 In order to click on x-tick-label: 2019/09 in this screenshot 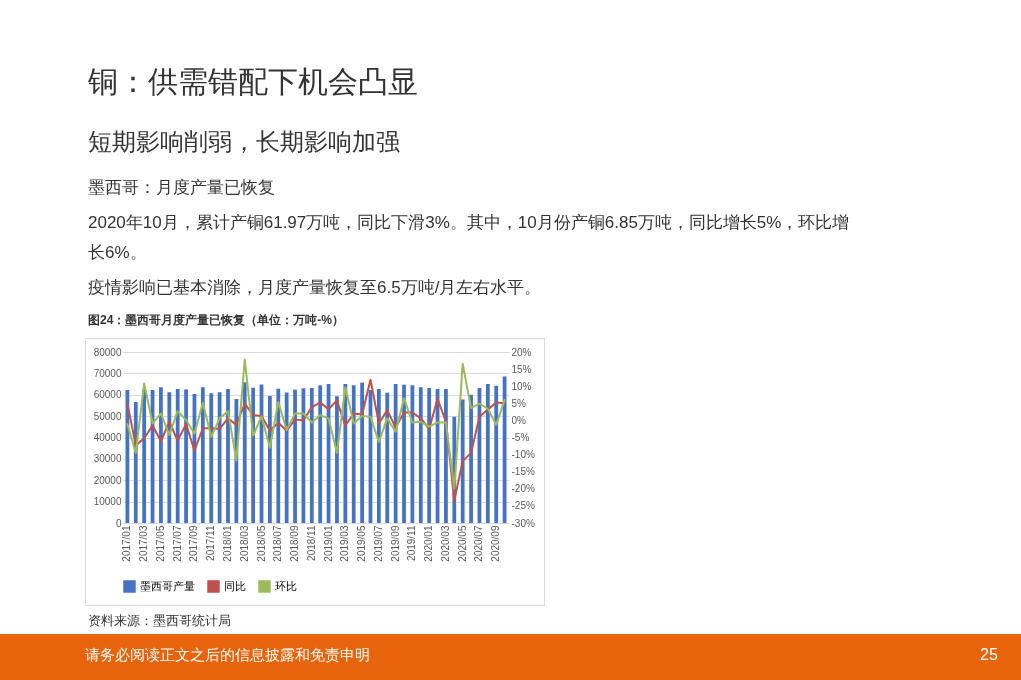, I will do `click(395, 543)`.